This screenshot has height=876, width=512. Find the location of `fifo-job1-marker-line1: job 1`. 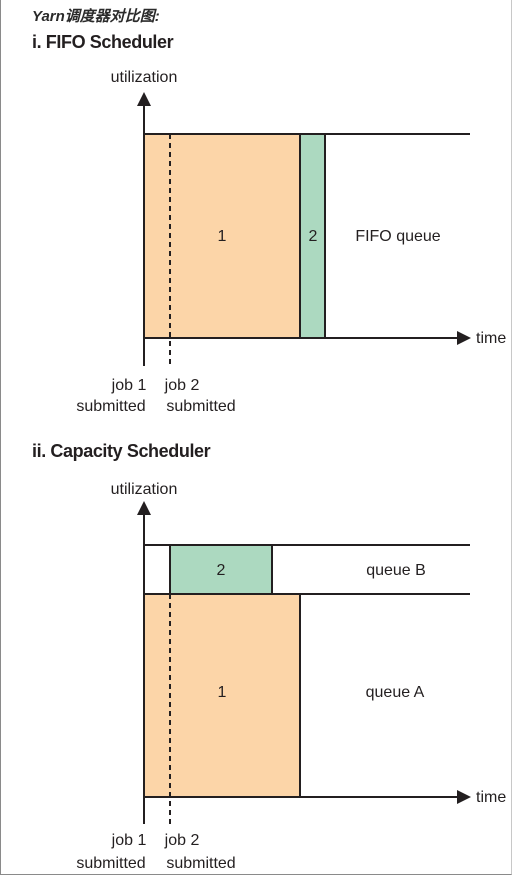

fifo-job1-marker-line1: job 1 is located at coordinates (129, 385).